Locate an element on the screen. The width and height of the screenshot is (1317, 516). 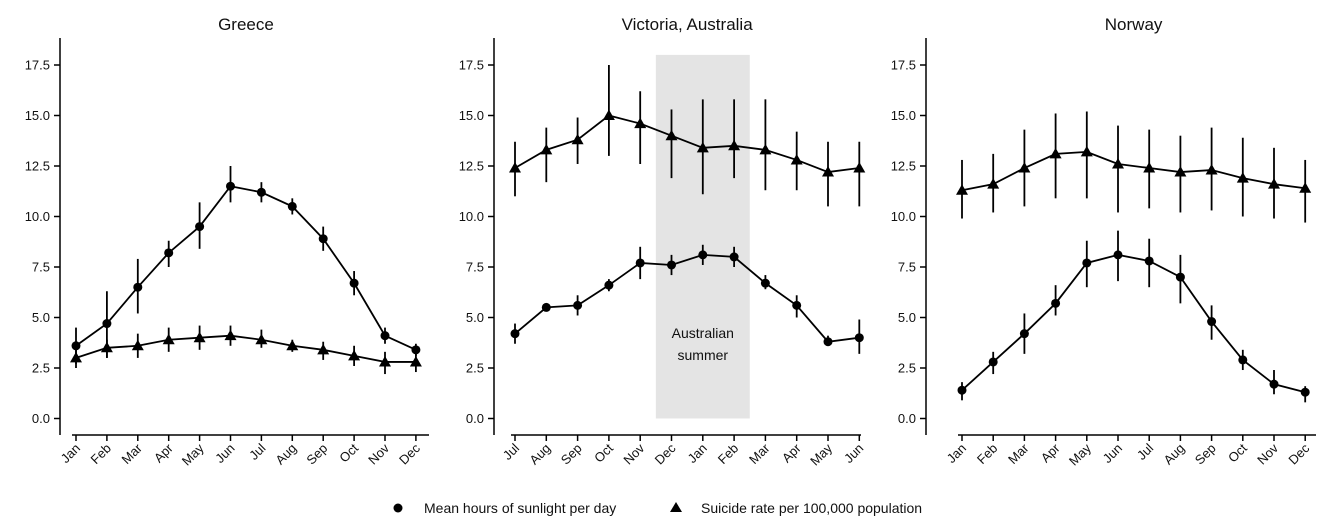
legend-triangle-label: Suicide rate per 100,000 population is located at coordinates (811, 508).